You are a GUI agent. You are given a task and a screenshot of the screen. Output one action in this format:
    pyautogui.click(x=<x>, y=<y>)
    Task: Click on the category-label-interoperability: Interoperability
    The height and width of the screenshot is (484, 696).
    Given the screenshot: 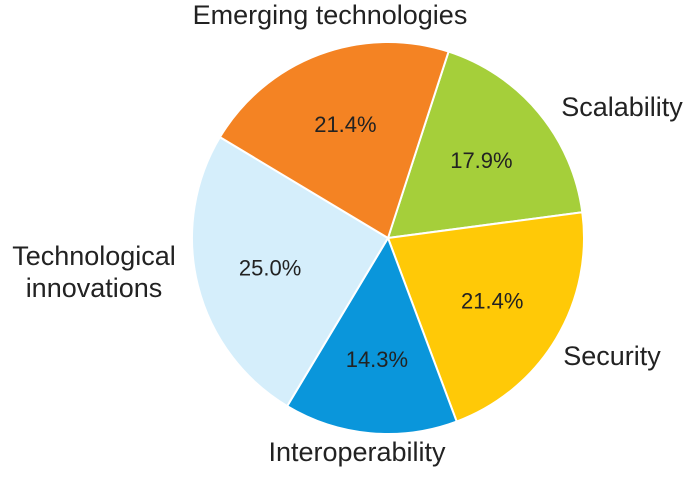 What is the action you would take?
    pyautogui.click(x=357, y=452)
    